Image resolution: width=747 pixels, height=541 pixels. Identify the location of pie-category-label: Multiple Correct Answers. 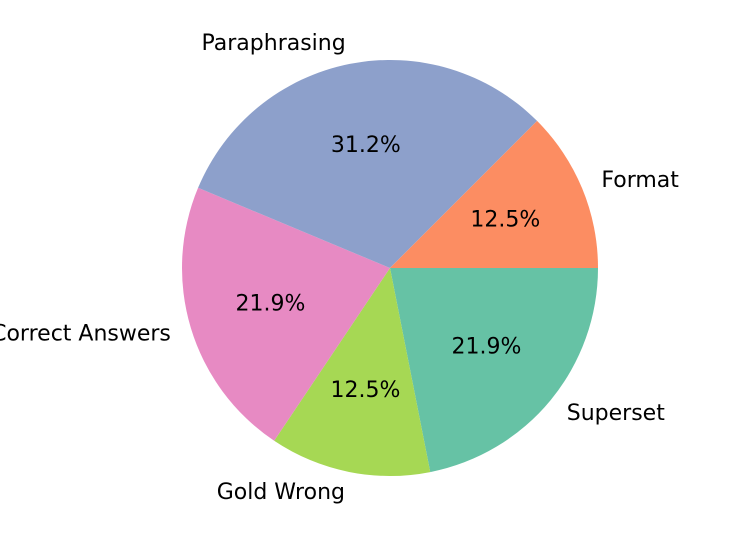
(85, 333).